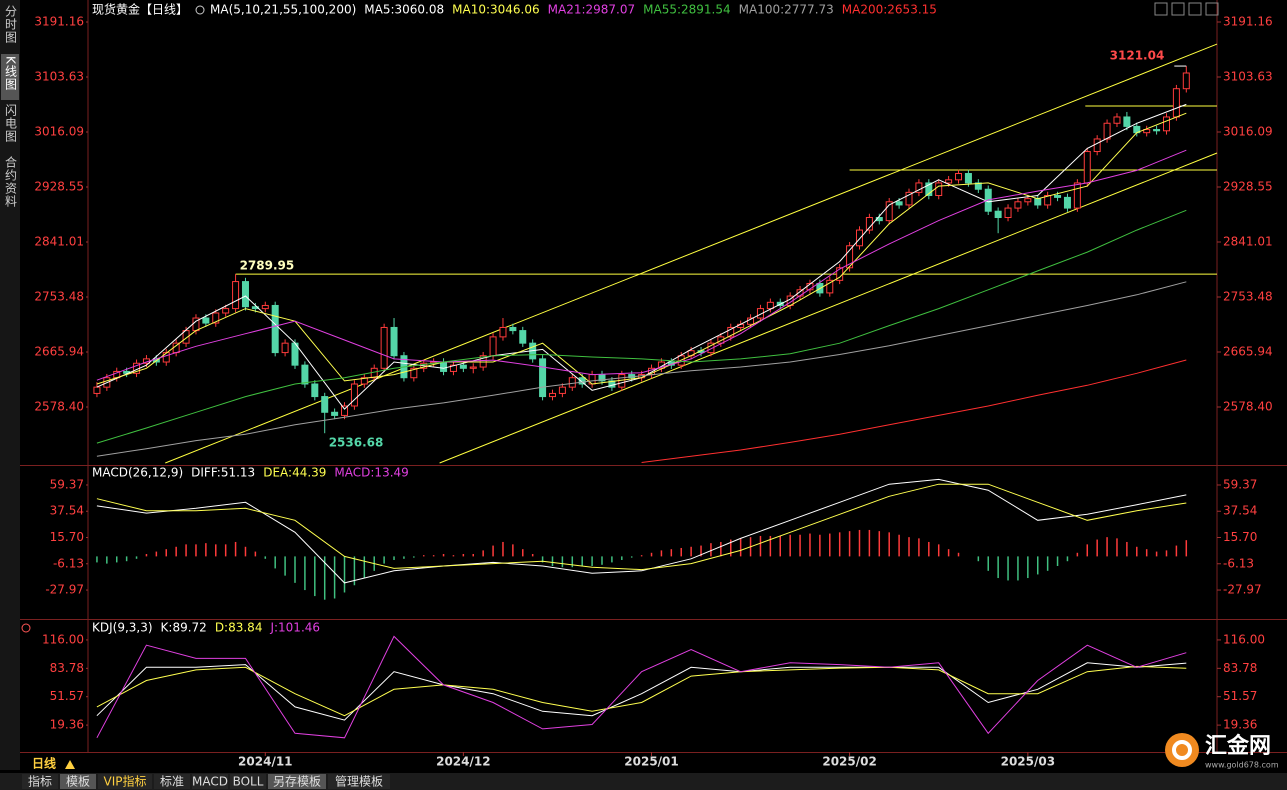 This screenshot has height=790, width=1287. What do you see at coordinates (44, 763) in the screenshot?
I see `period-label: 日线` at bounding box center [44, 763].